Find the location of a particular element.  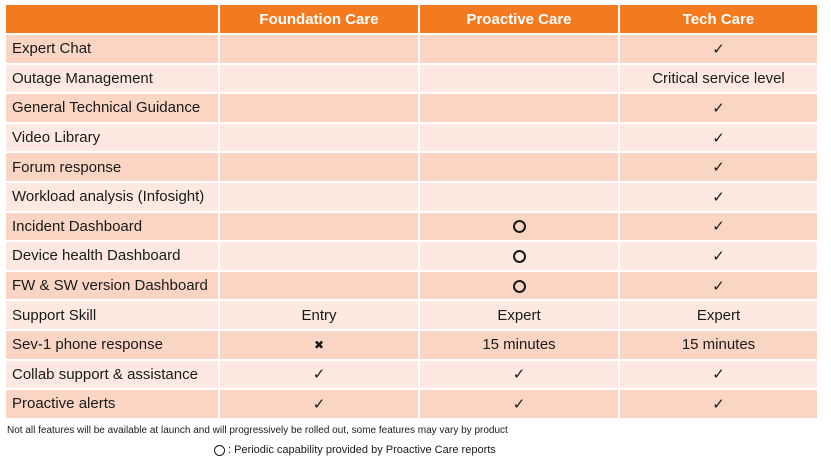

feature-label: Workload analysis (Infosight) is located at coordinates (112, 196).